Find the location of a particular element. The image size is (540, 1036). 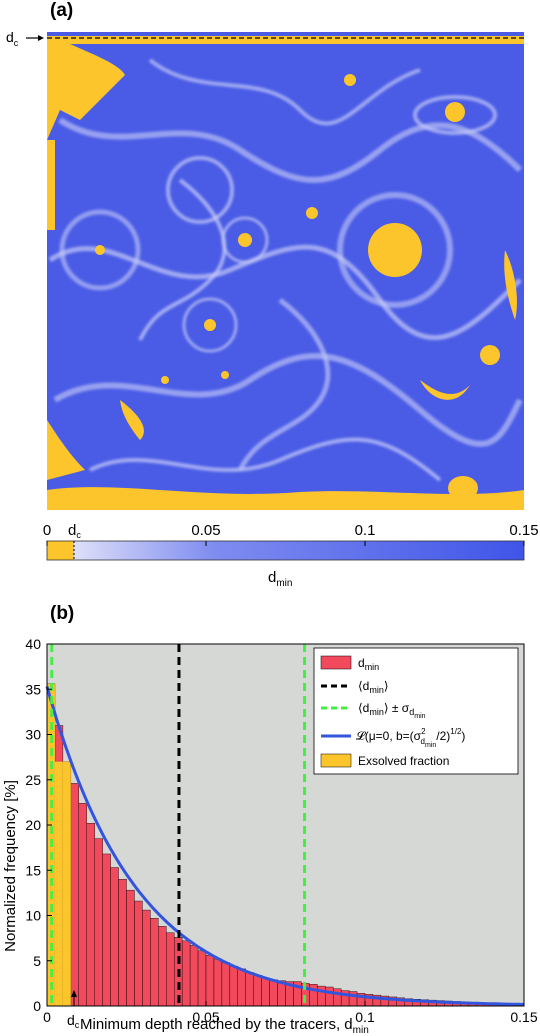

panel-b-label: (b) is located at coordinates (62, 613).